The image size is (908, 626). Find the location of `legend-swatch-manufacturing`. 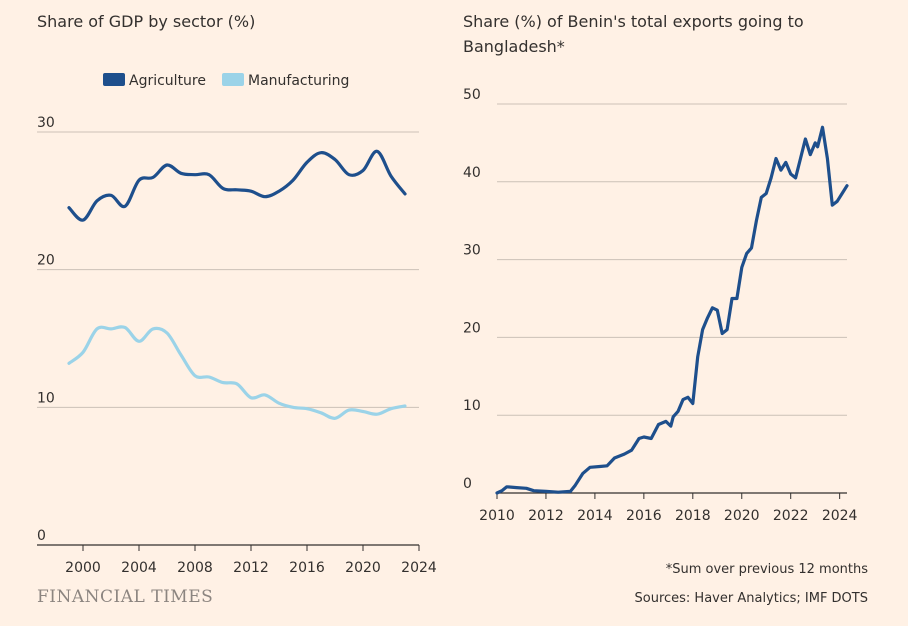

legend-swatch-manufacturing is located at coordinates (233, 79).